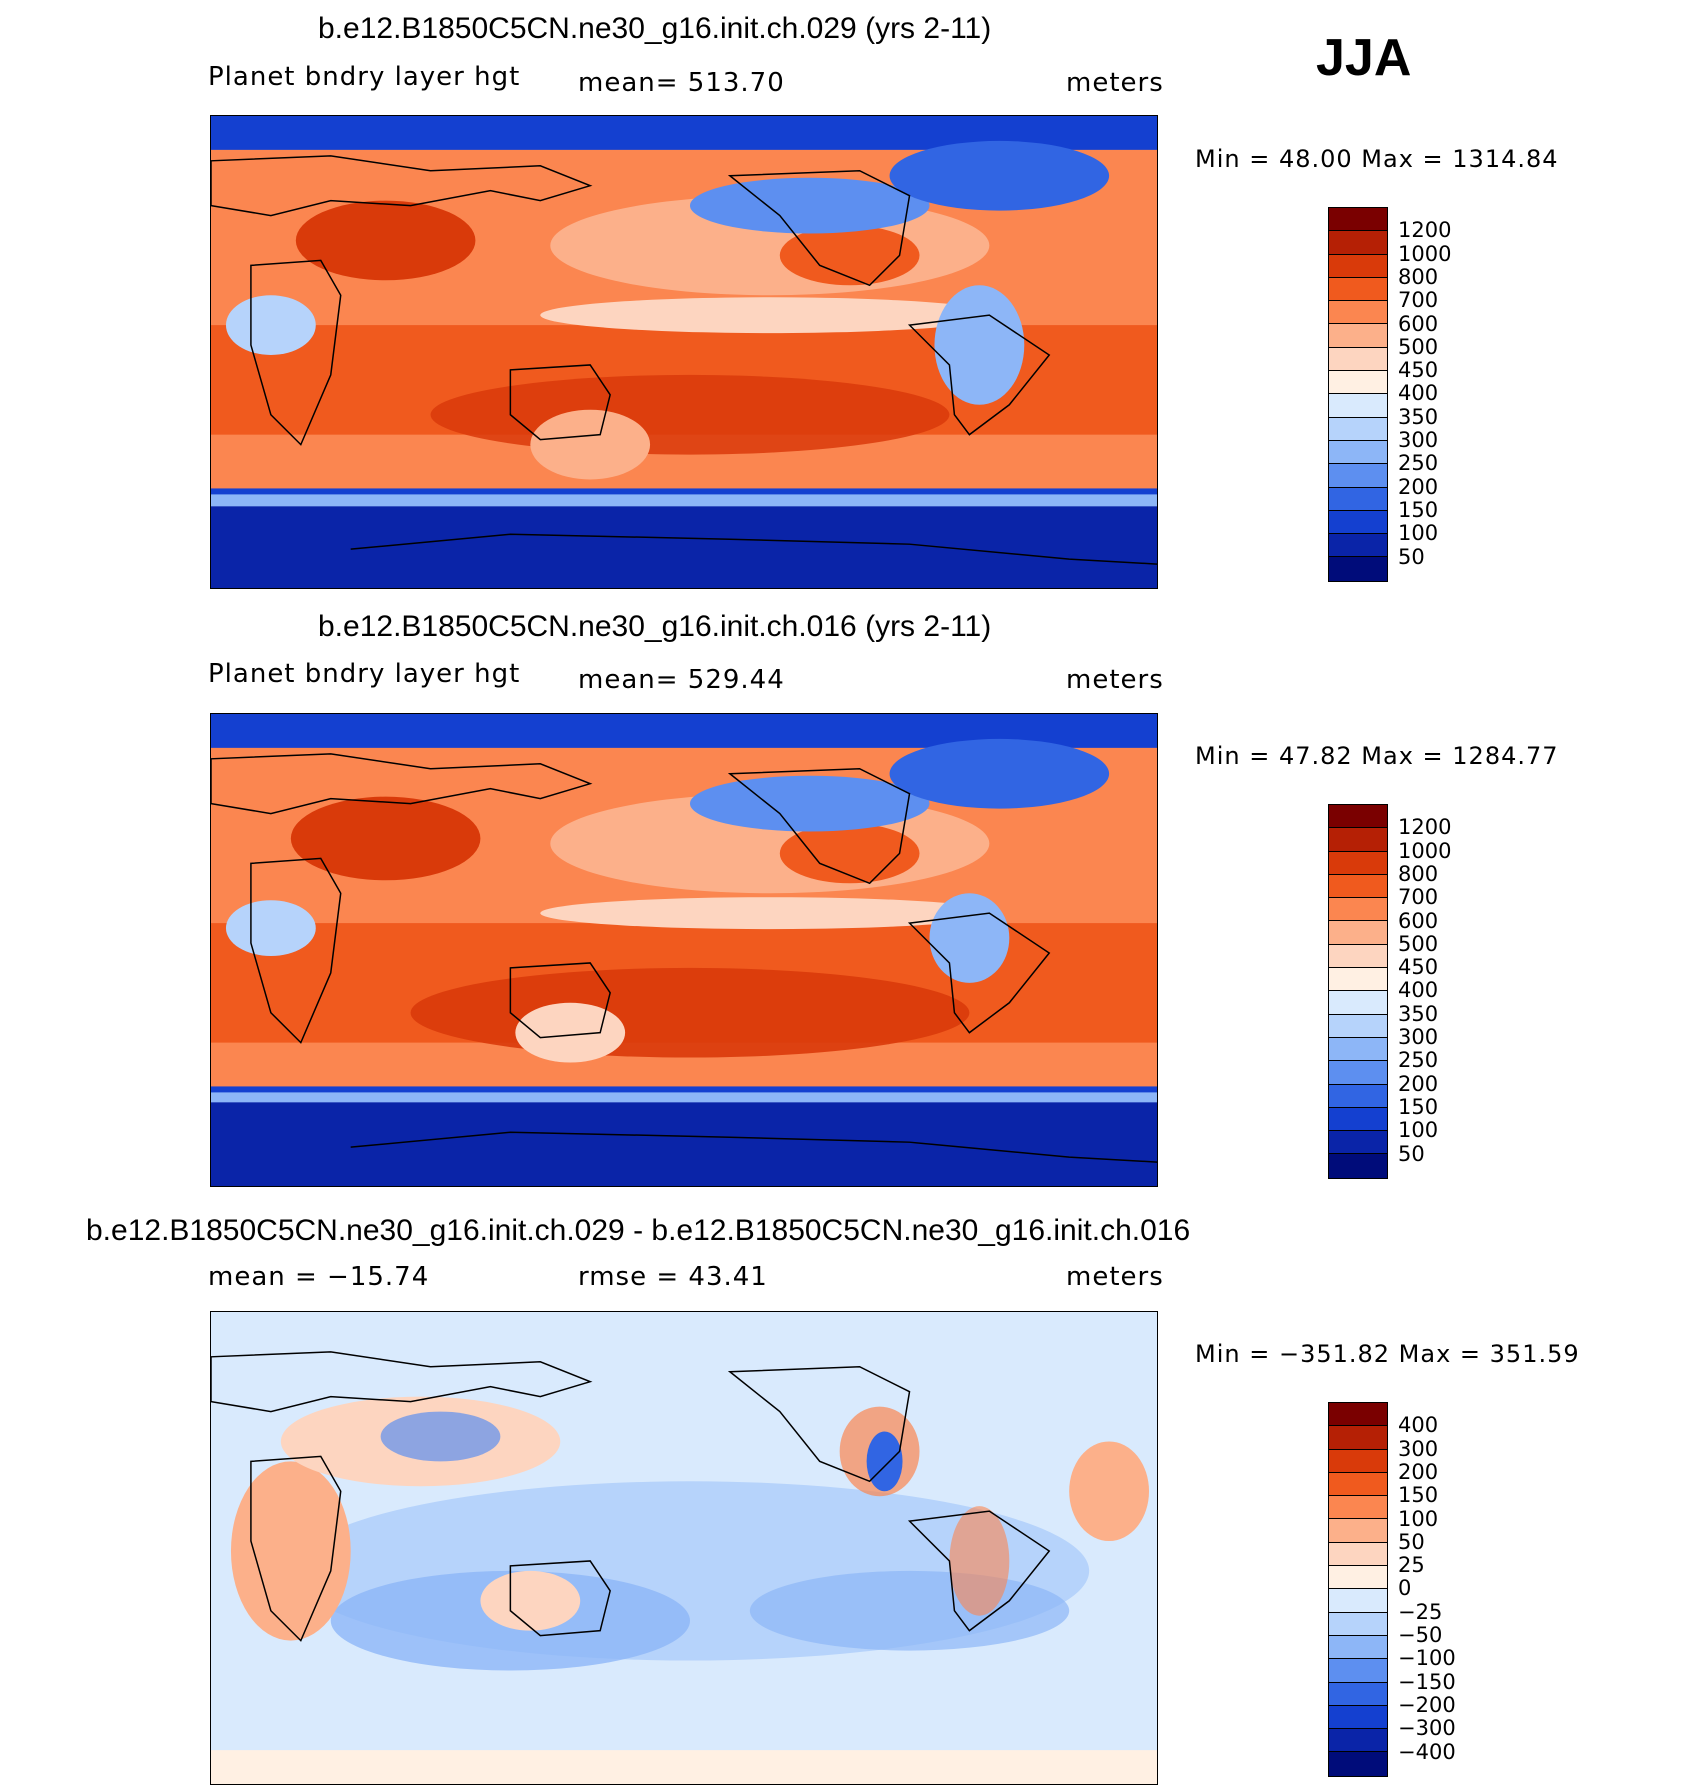 The height and width of the screenshot is (1791, 1694). I want to click on colorbar-label: −50, so click(1420, 1635).